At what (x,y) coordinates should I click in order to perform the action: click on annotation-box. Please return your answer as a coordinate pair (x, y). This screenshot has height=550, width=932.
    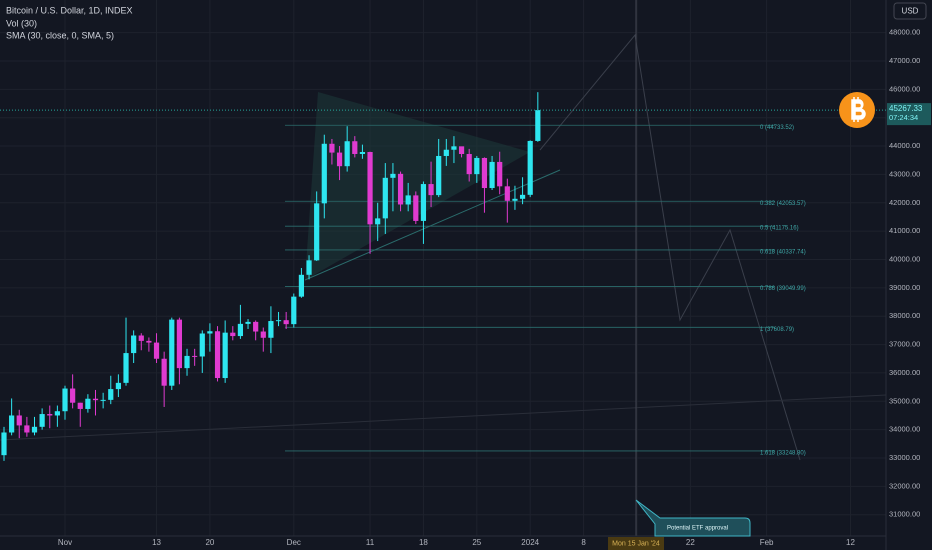
    Looking at the image, I should click on (693, 518).